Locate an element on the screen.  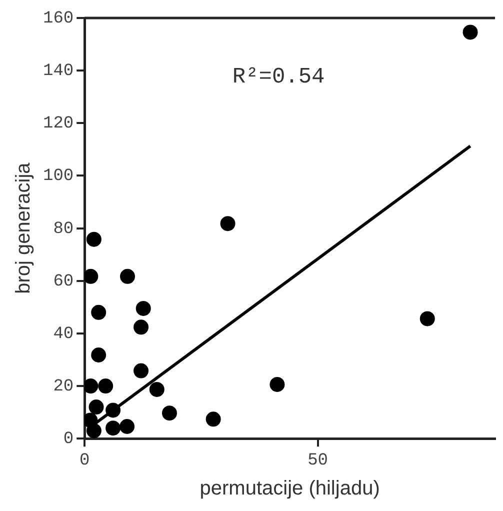
y-tick-label: 0 is located at coordinates (68, 440).